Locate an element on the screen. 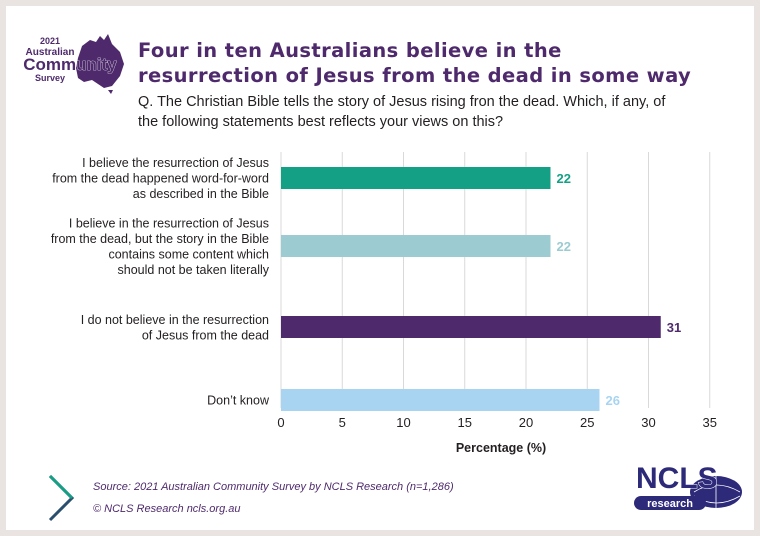  x-tick-label: 5 is located at coordinates (342, 422).